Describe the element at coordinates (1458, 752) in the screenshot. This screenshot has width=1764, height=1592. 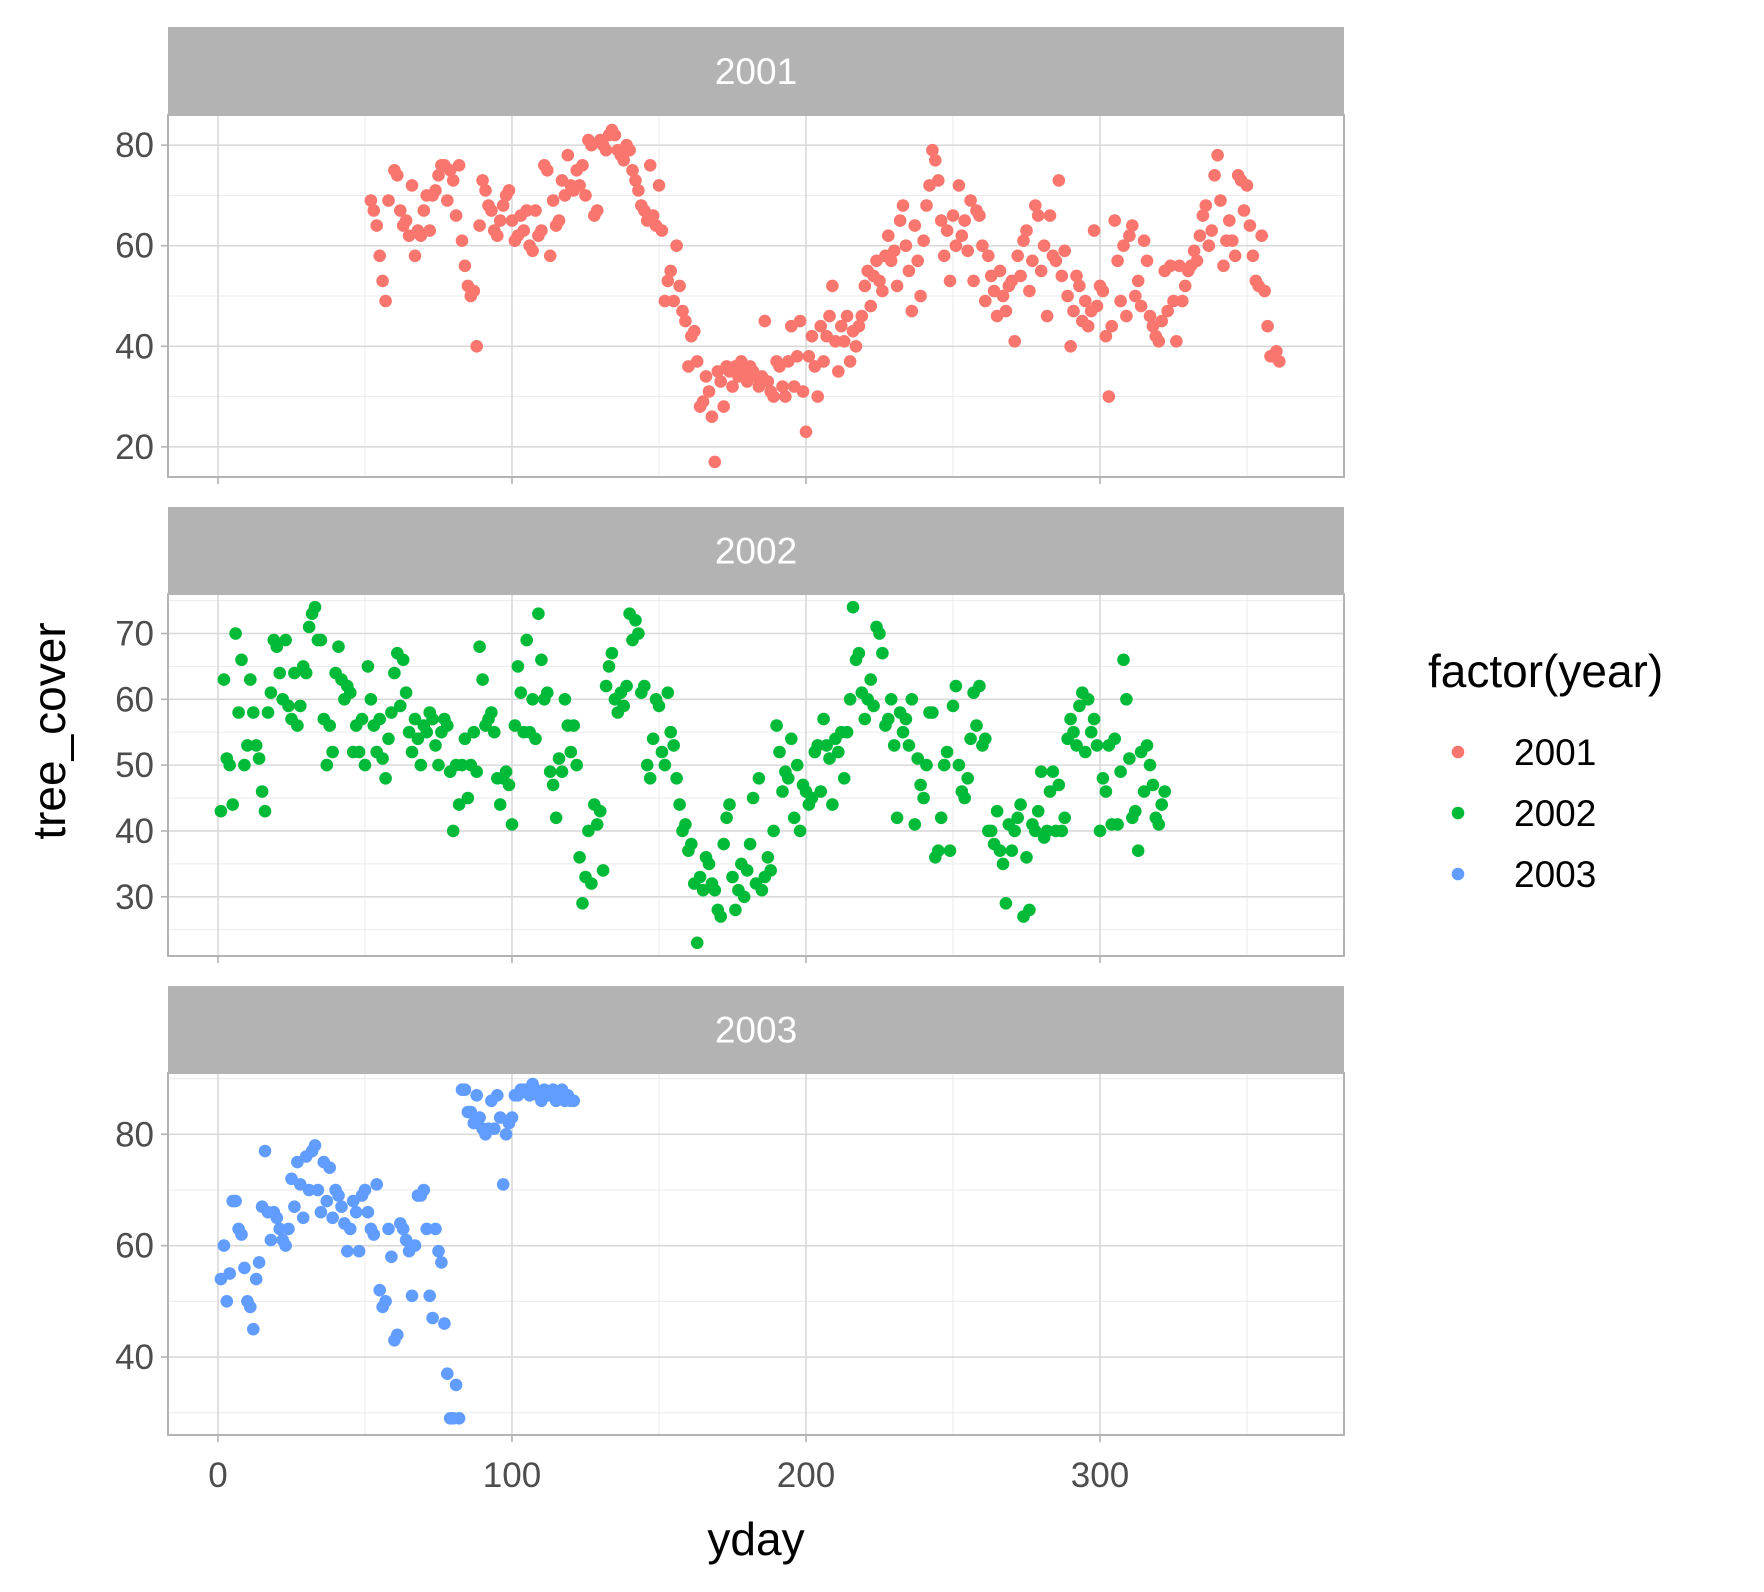
I see `legend-key` at that location.